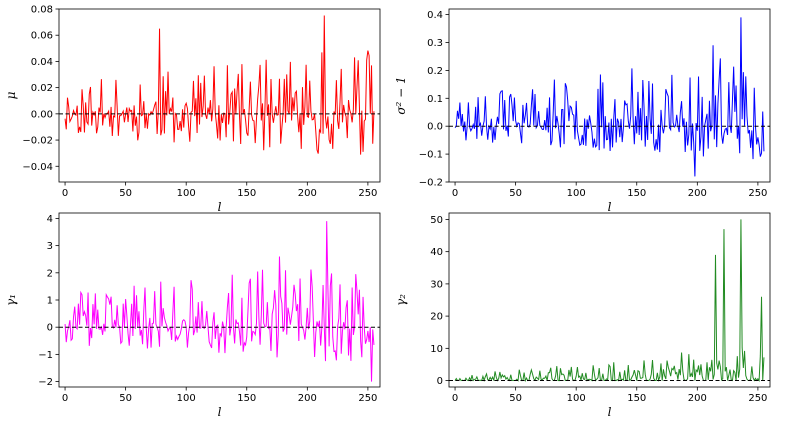 Image resolution: width=785 pixels, height=422 pixels. Describe the element at coordinates (435, 71) in the screenshot. I see `y-tick-label: 0.2` at that location.